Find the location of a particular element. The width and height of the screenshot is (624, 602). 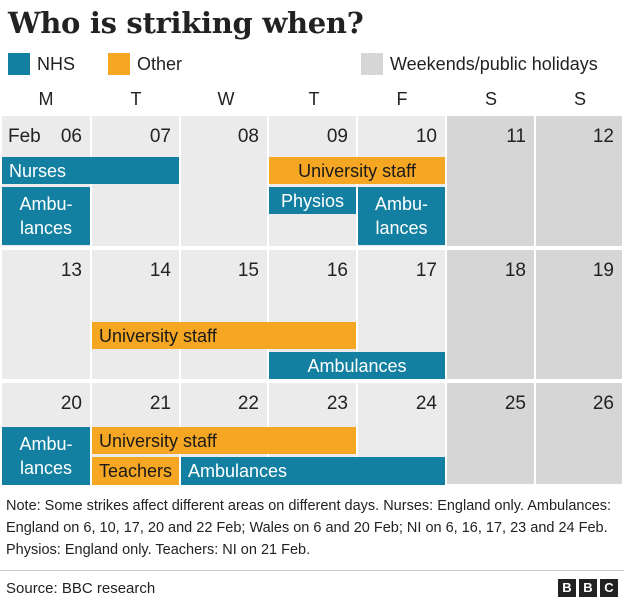

month-label: Feb is located at coordinates (24, 136).